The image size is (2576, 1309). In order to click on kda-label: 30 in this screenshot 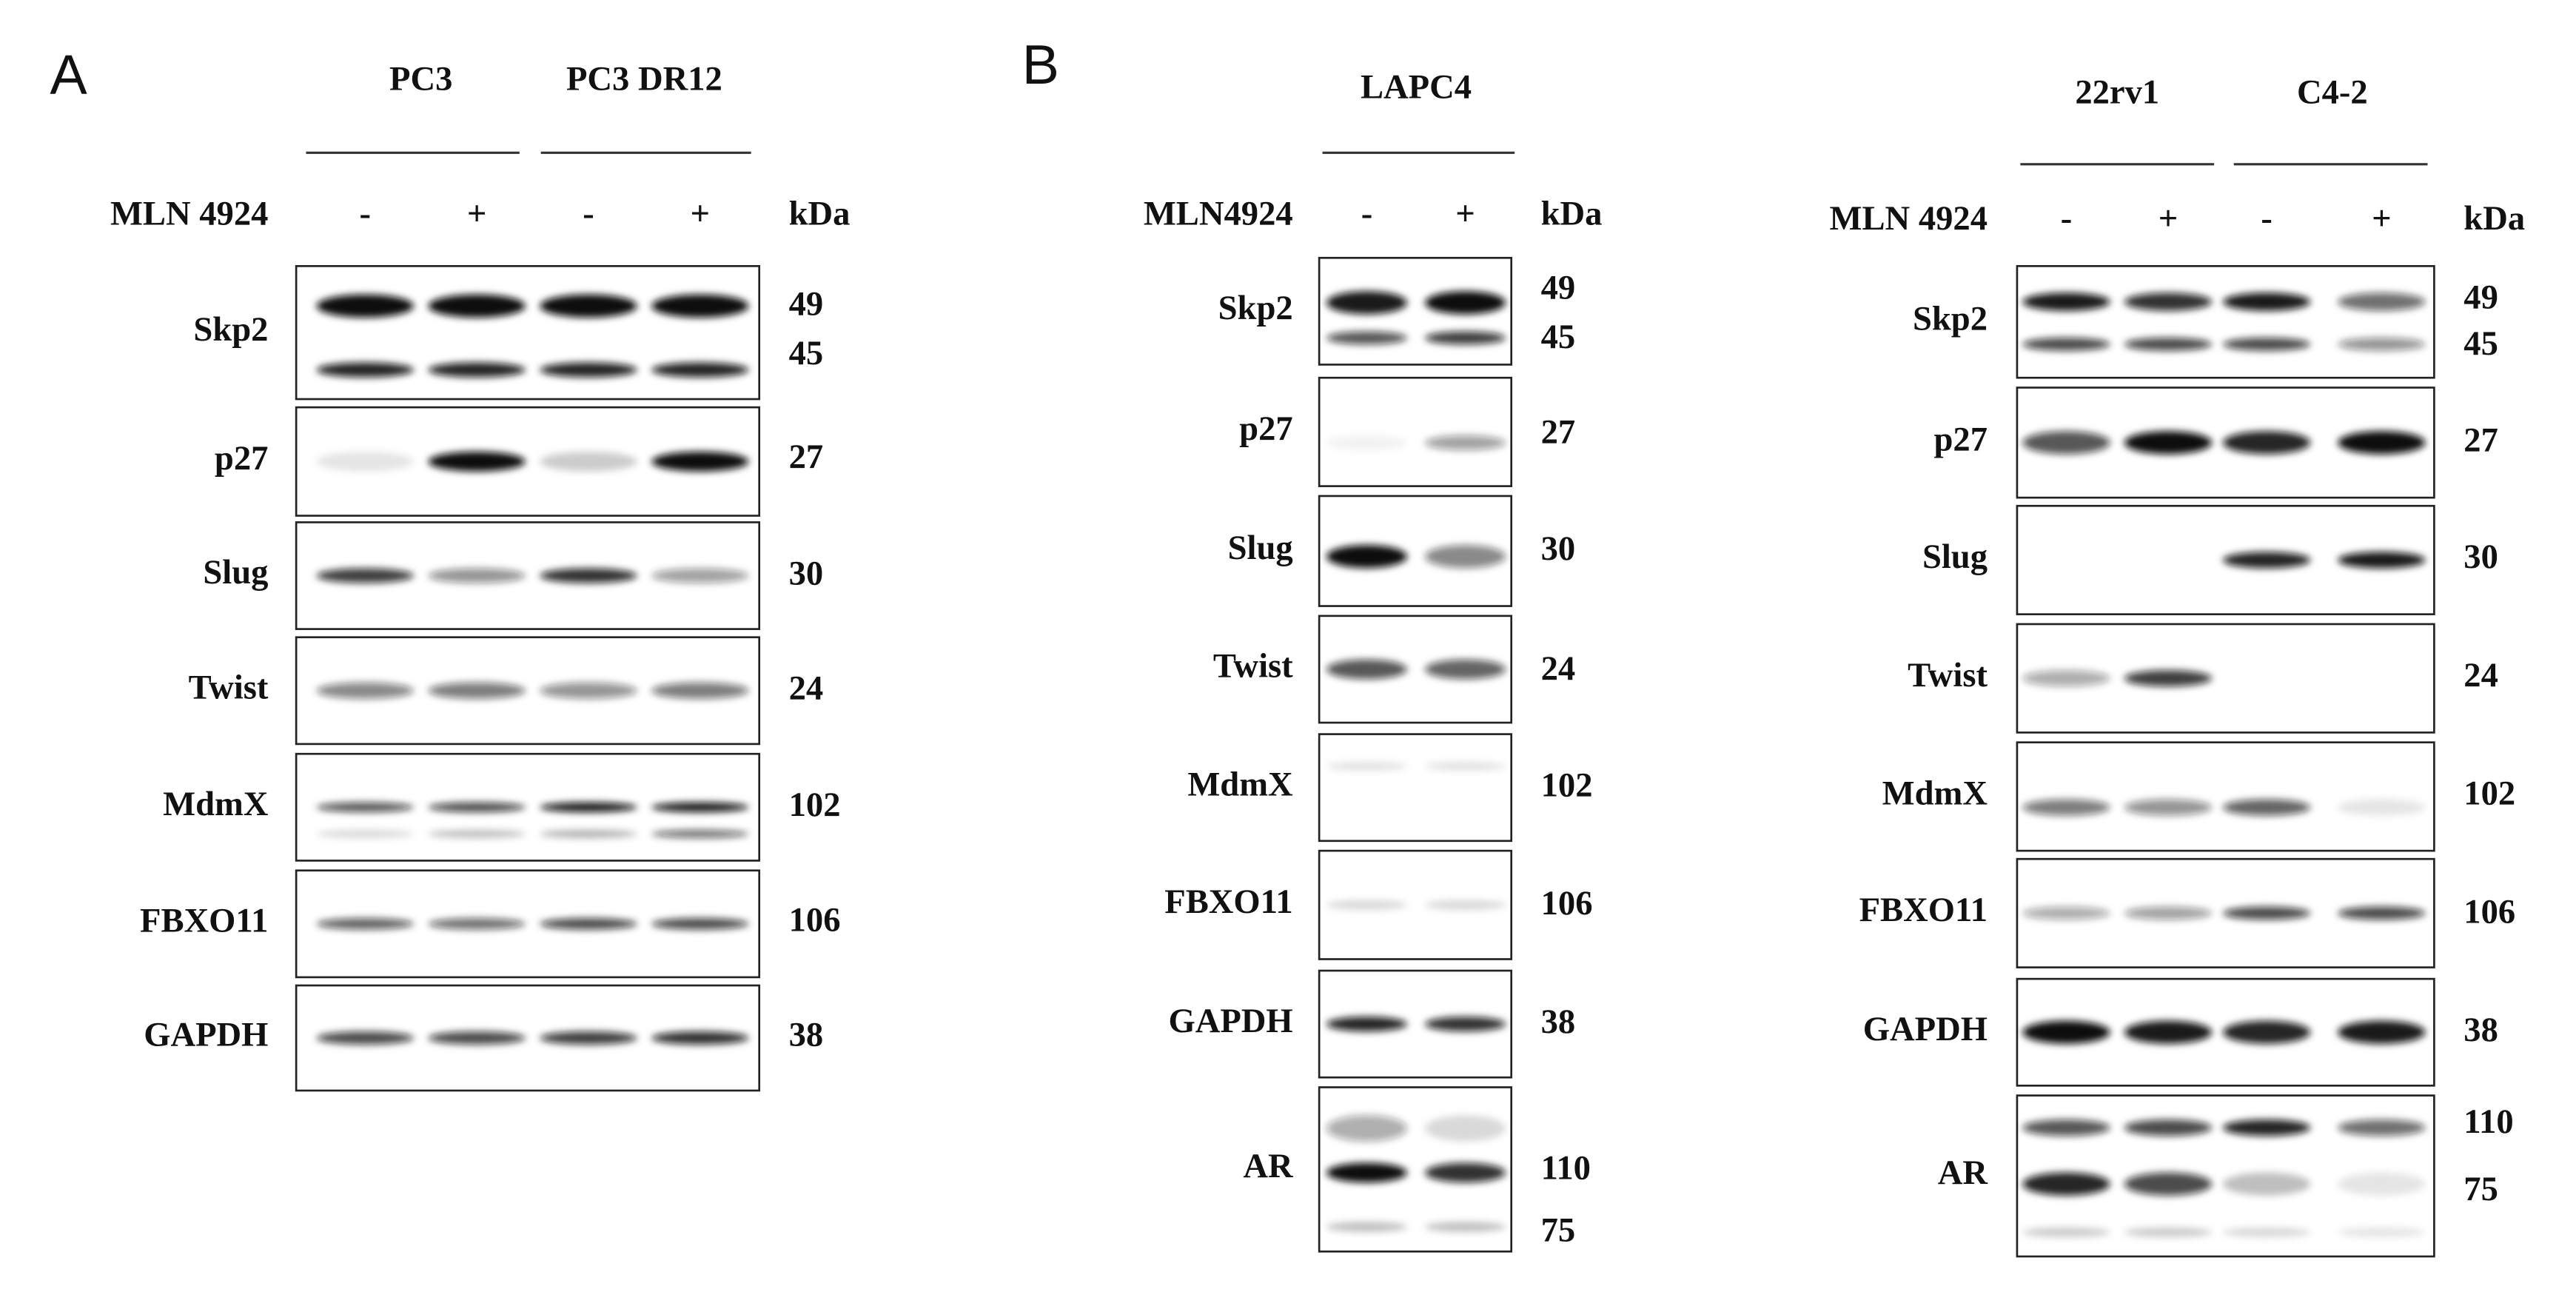, I will do `click(1558, 548)`.